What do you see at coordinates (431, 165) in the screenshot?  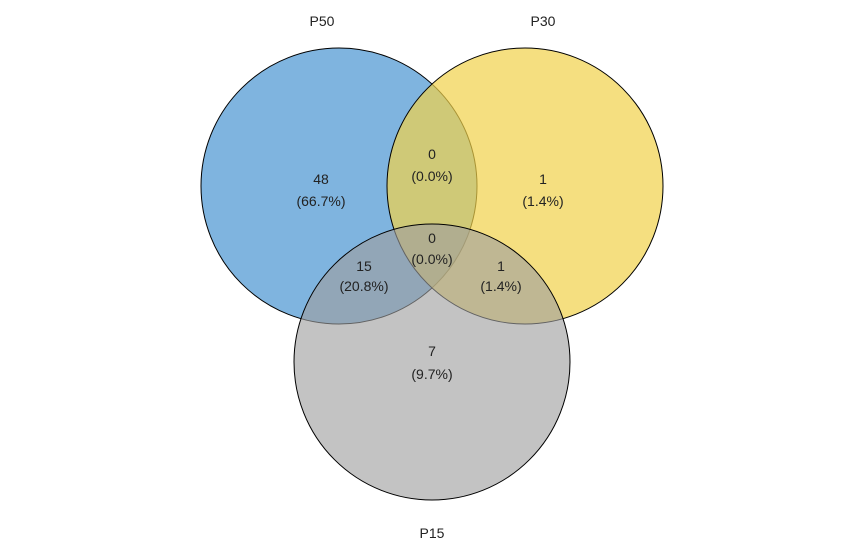 I see `region-p50-p30: 0 (0.0%)` at bounding box center [431, 165].